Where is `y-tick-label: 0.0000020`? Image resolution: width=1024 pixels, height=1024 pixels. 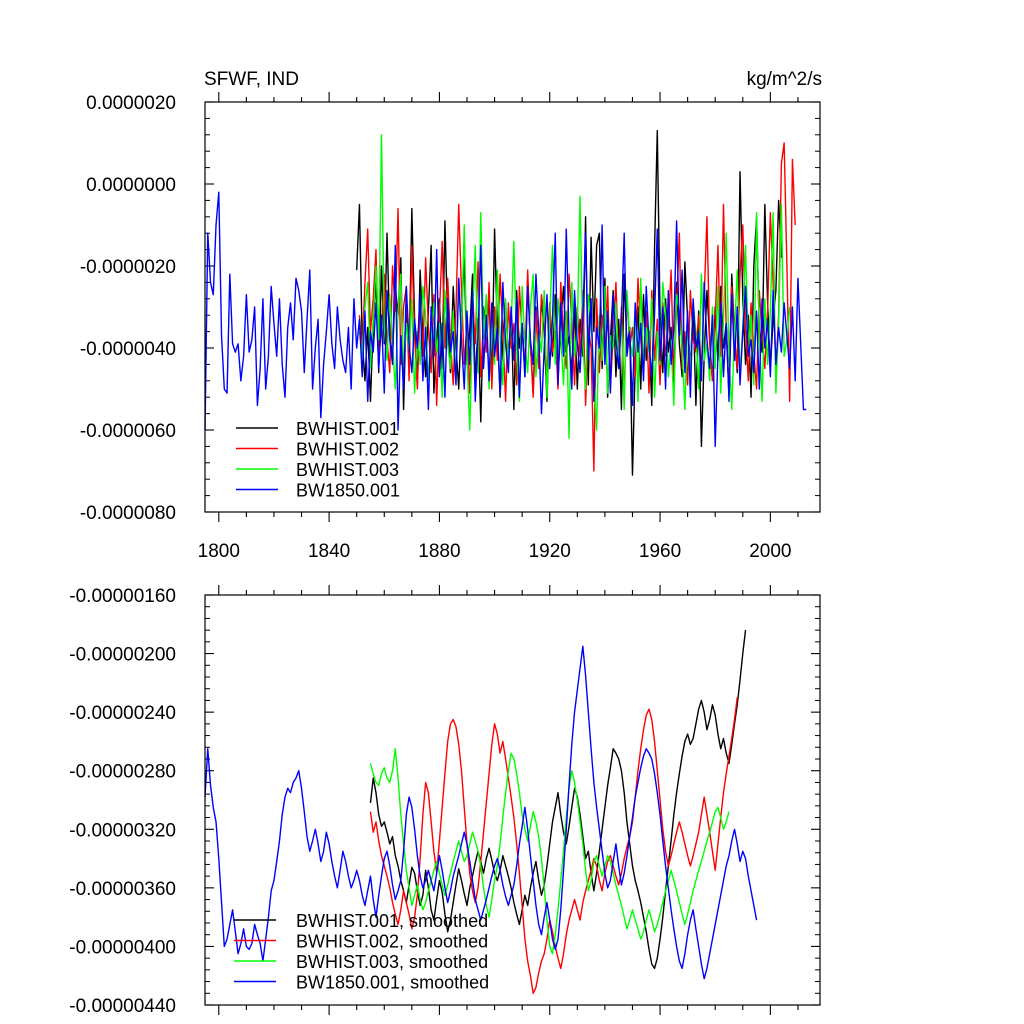
y-tick-label: 0.0000020 is located at coordinates (131, 103).